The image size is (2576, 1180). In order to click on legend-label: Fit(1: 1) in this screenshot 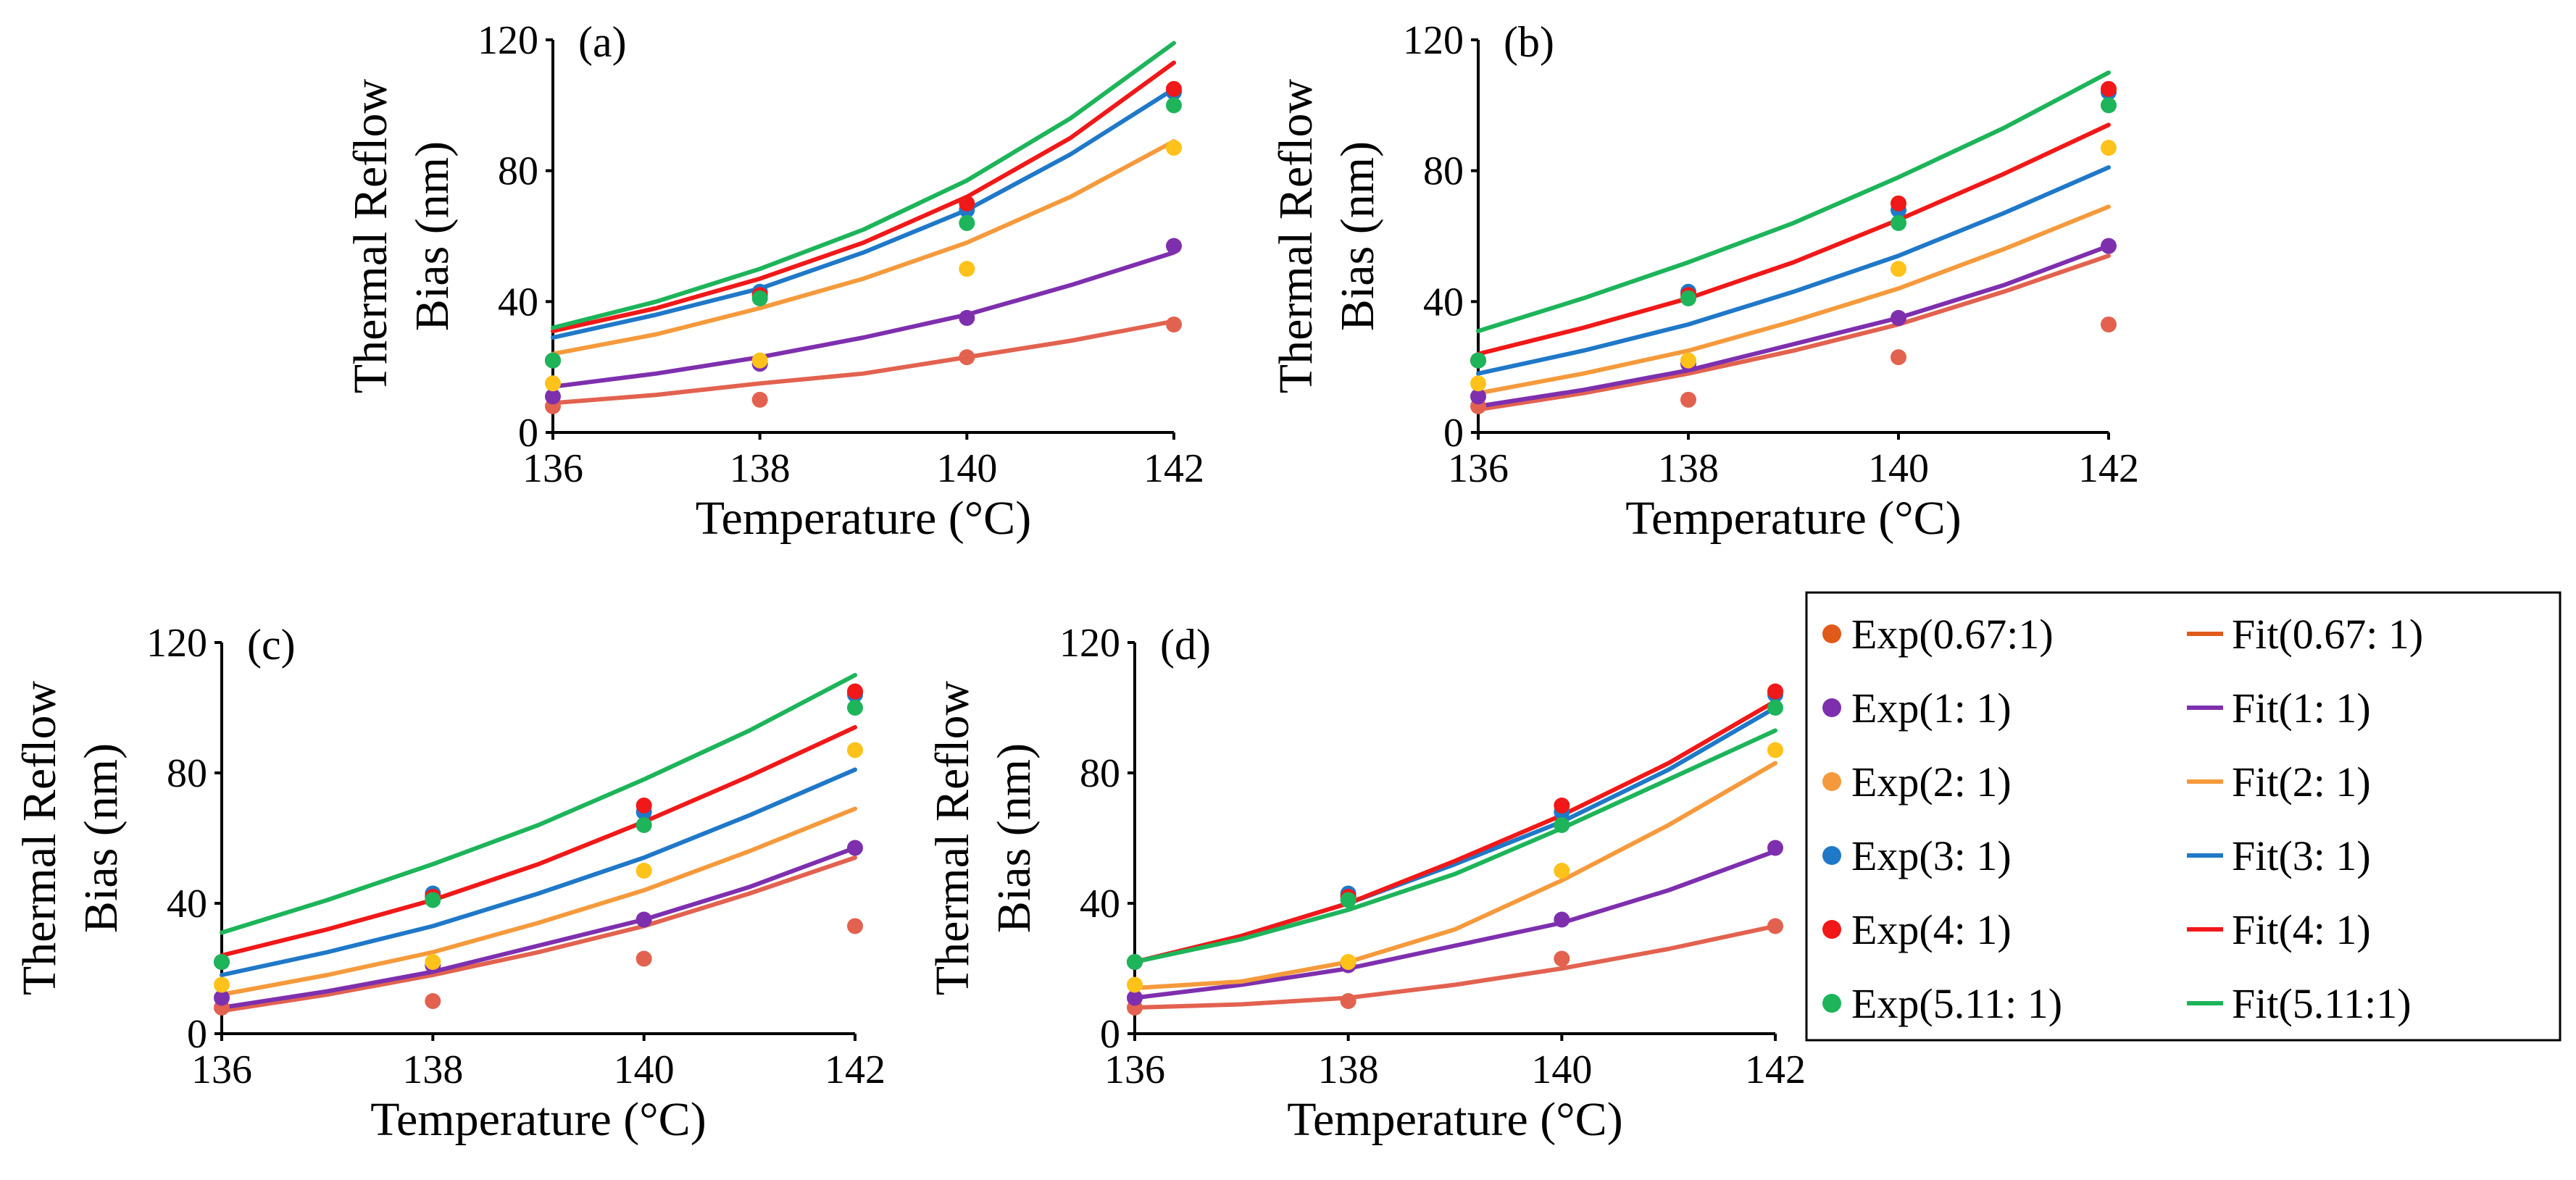, I will do `click(2301, 708)`.